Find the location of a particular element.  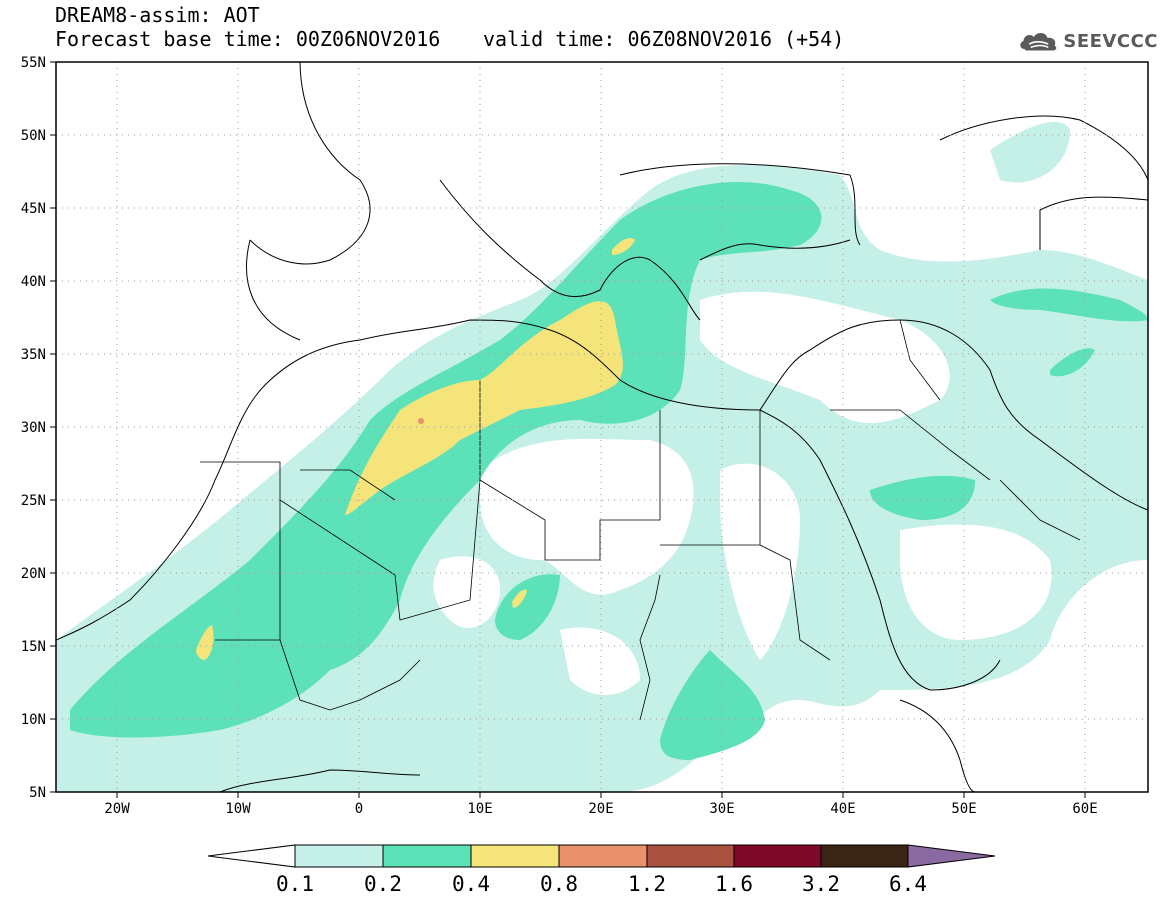

lon-label: 30E is located at coordinates (721, 809).